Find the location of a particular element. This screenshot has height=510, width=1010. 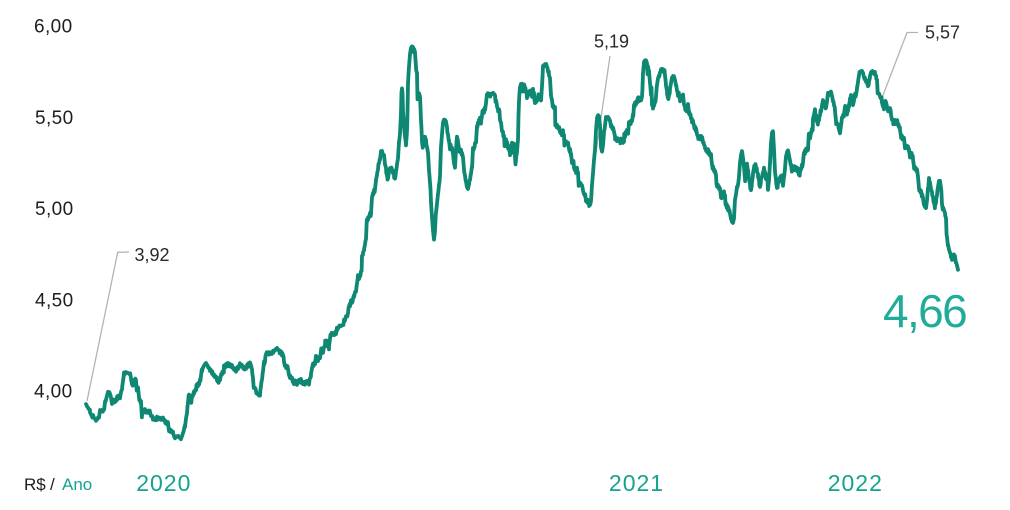

svg-text: 2020 is located at coordinates (163, 483).